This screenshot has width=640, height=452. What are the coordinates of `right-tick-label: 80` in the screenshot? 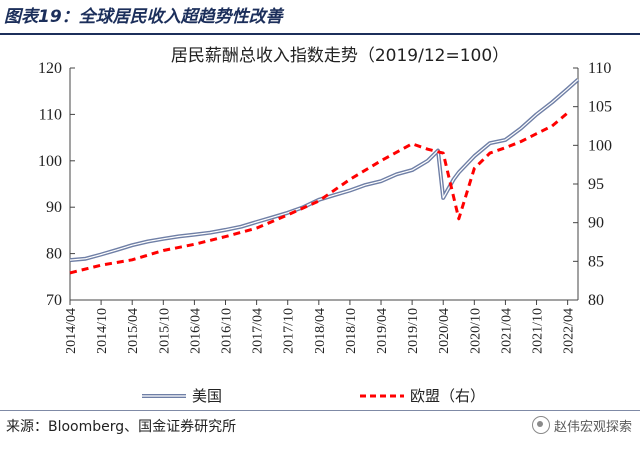 It's located at (596, 300).